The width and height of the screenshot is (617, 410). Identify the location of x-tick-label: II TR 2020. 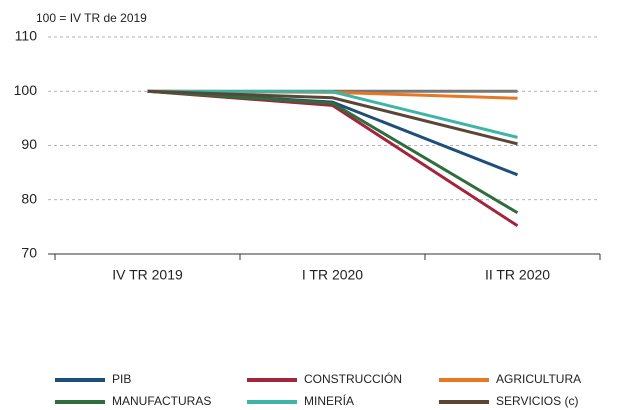
(517, 275).